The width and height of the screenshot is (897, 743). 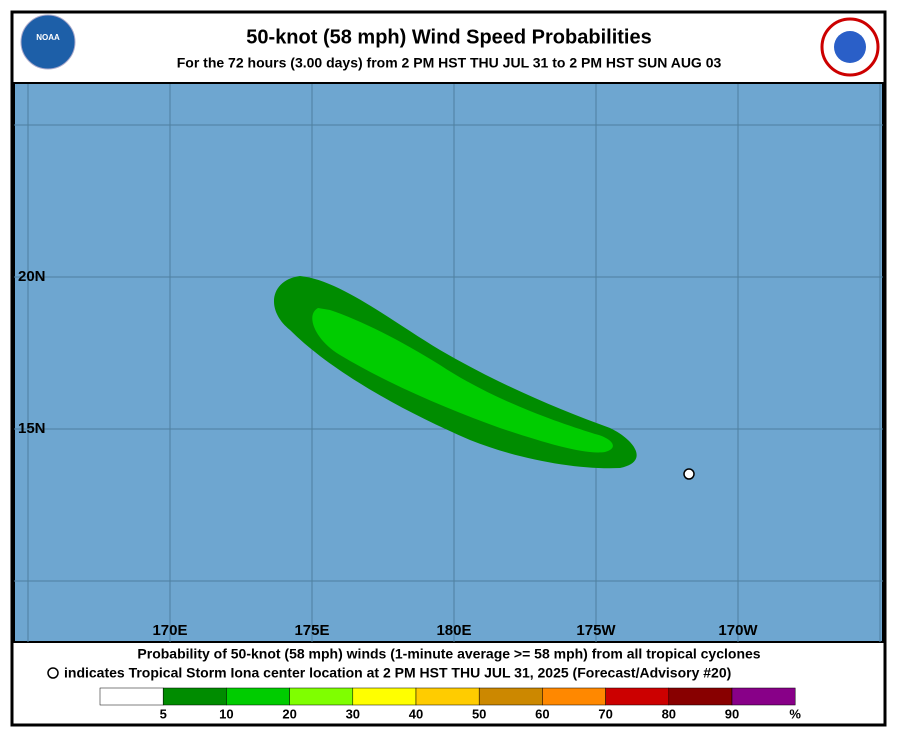 What do you see at coordinates (479, 713) in the screenshot?
I see `legend-tick: 50` at bounding box center [479, 713].